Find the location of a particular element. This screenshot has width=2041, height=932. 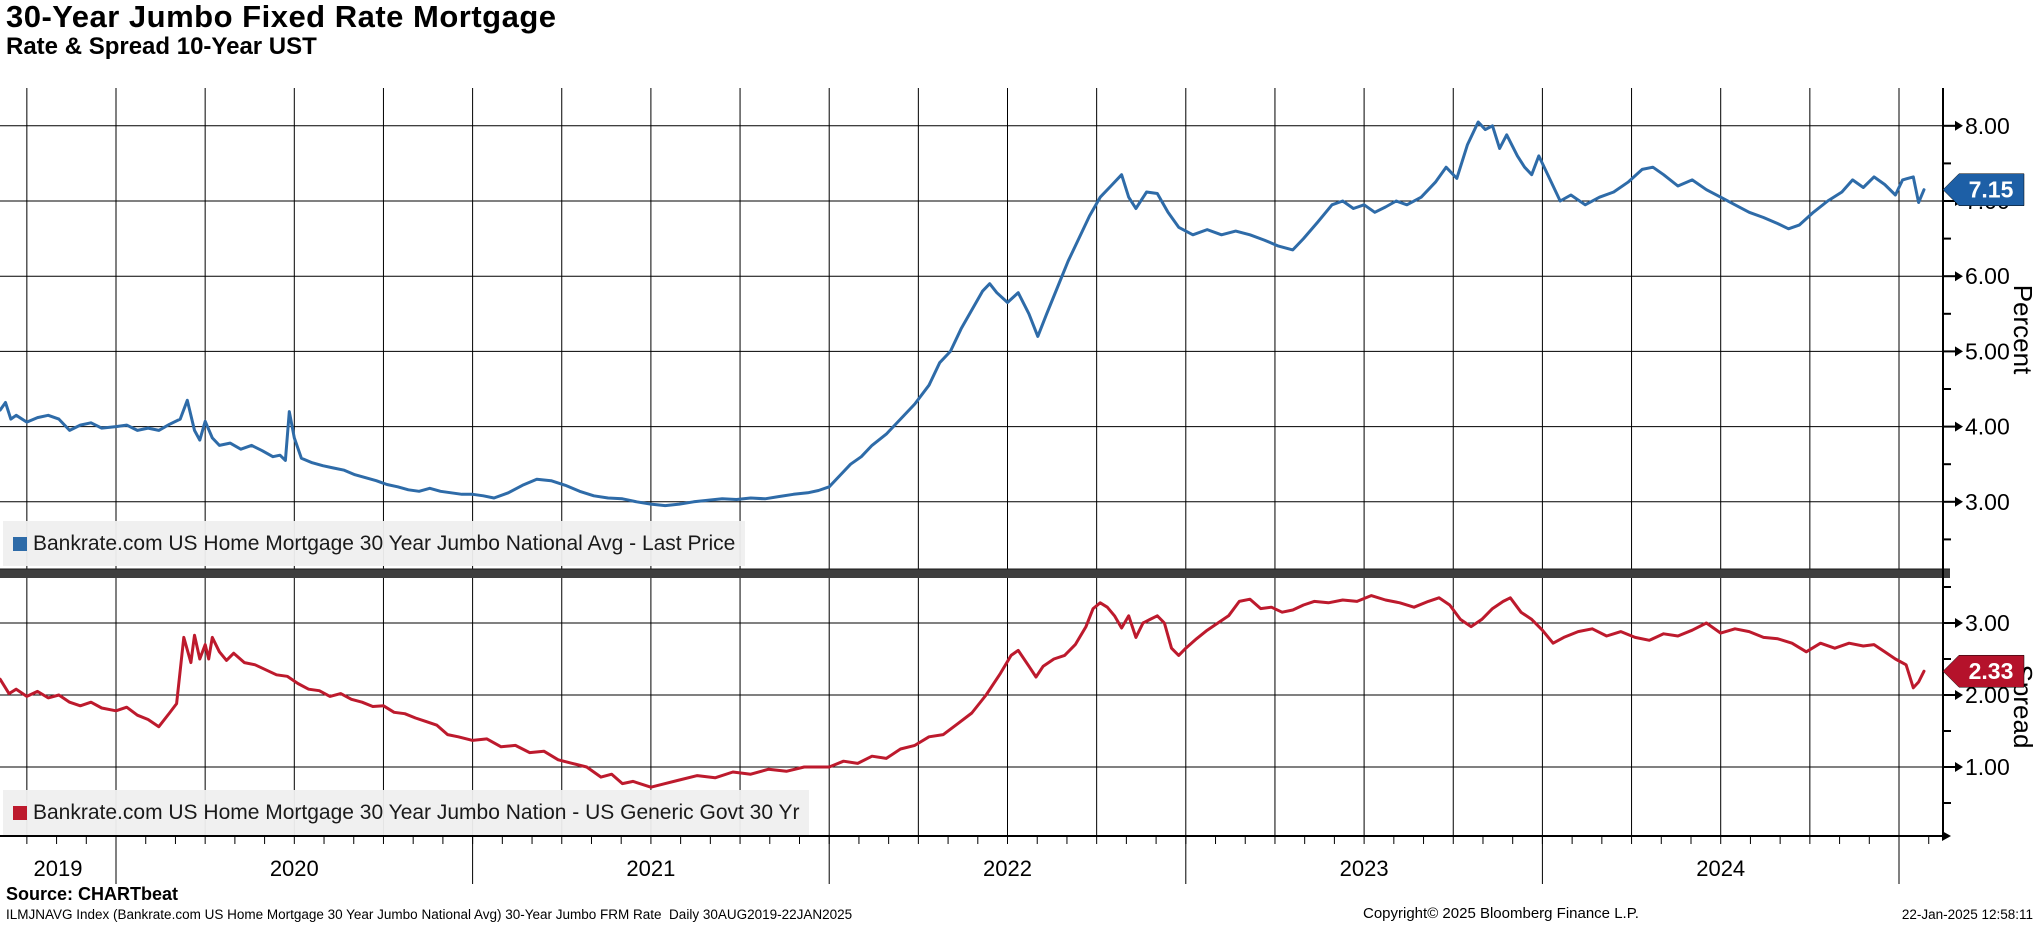

rate-last-price-badge is located at coordinates (1983, 189).